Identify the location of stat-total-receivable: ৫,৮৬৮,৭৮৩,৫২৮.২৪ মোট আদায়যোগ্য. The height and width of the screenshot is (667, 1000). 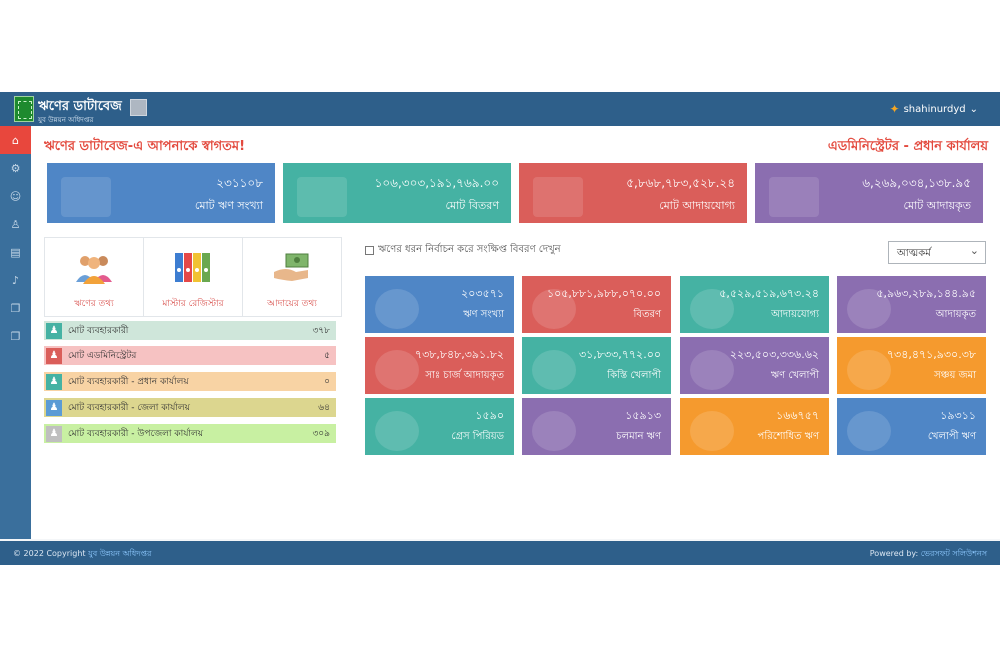
(633, 193).